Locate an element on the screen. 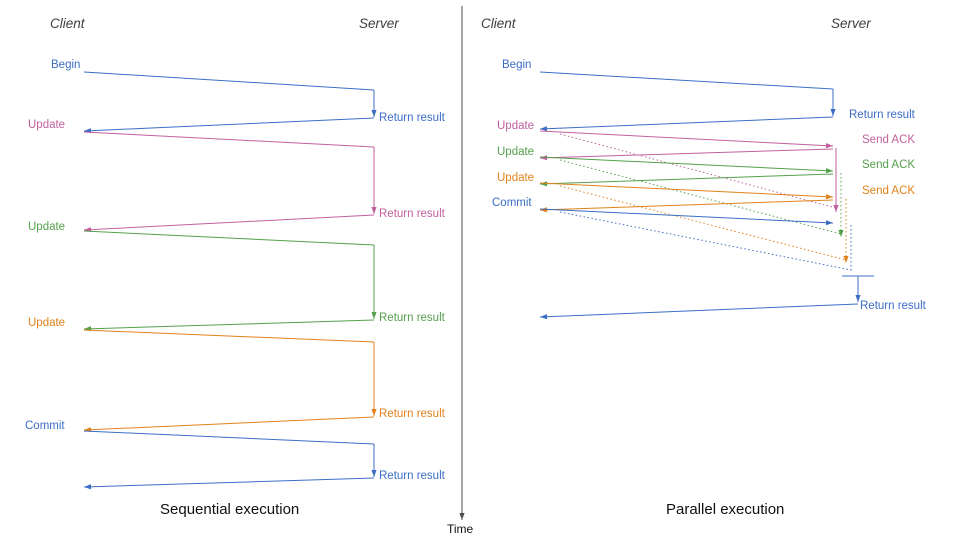 Image resolution: width=960 pixels, height=540 pixels. time-axis-label: Time is located at coordinates (460, 529).